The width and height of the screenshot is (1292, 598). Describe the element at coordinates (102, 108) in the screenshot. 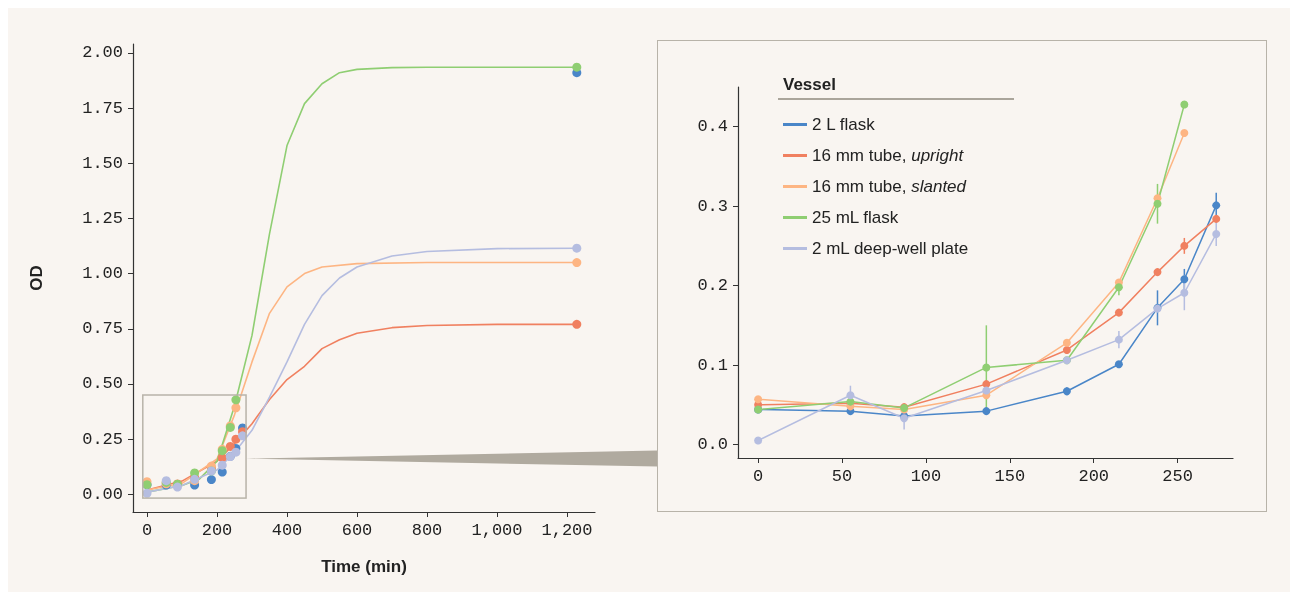

I see `y-tick-label: 1.75` at that location.